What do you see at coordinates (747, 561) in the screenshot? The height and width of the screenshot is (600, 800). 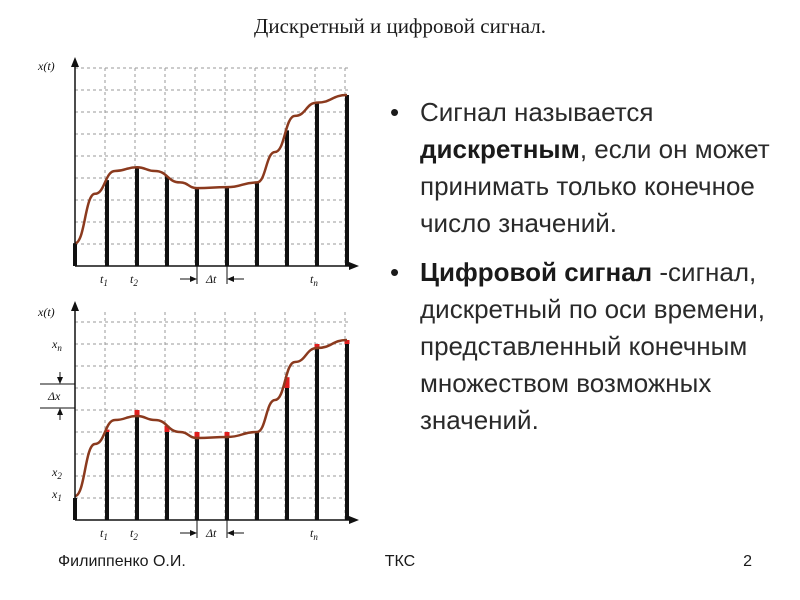 I see `page-number: 2` at bounding box center [747, 561].